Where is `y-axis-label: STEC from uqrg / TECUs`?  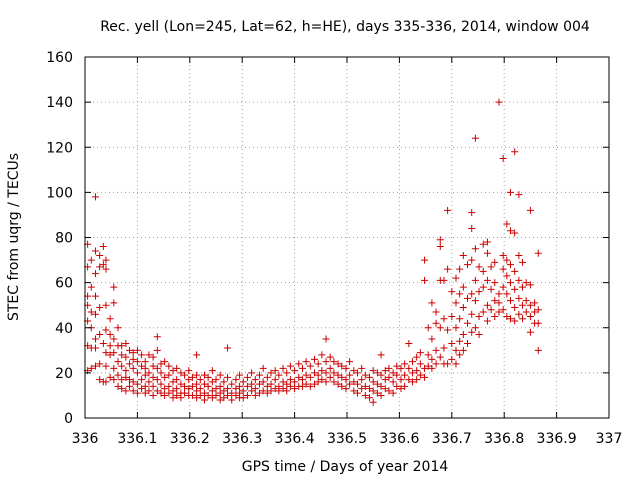 y-axis-label: STEC from uqrg / TECUs is located at coordinates (14, 237).